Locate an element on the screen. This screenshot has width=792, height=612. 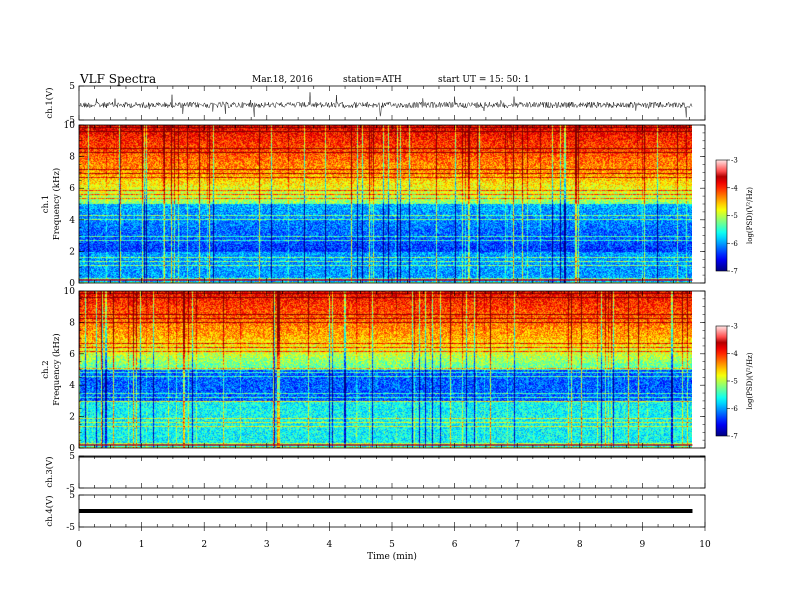
x-tick-label: 8 is located at coordinates (580, 545).